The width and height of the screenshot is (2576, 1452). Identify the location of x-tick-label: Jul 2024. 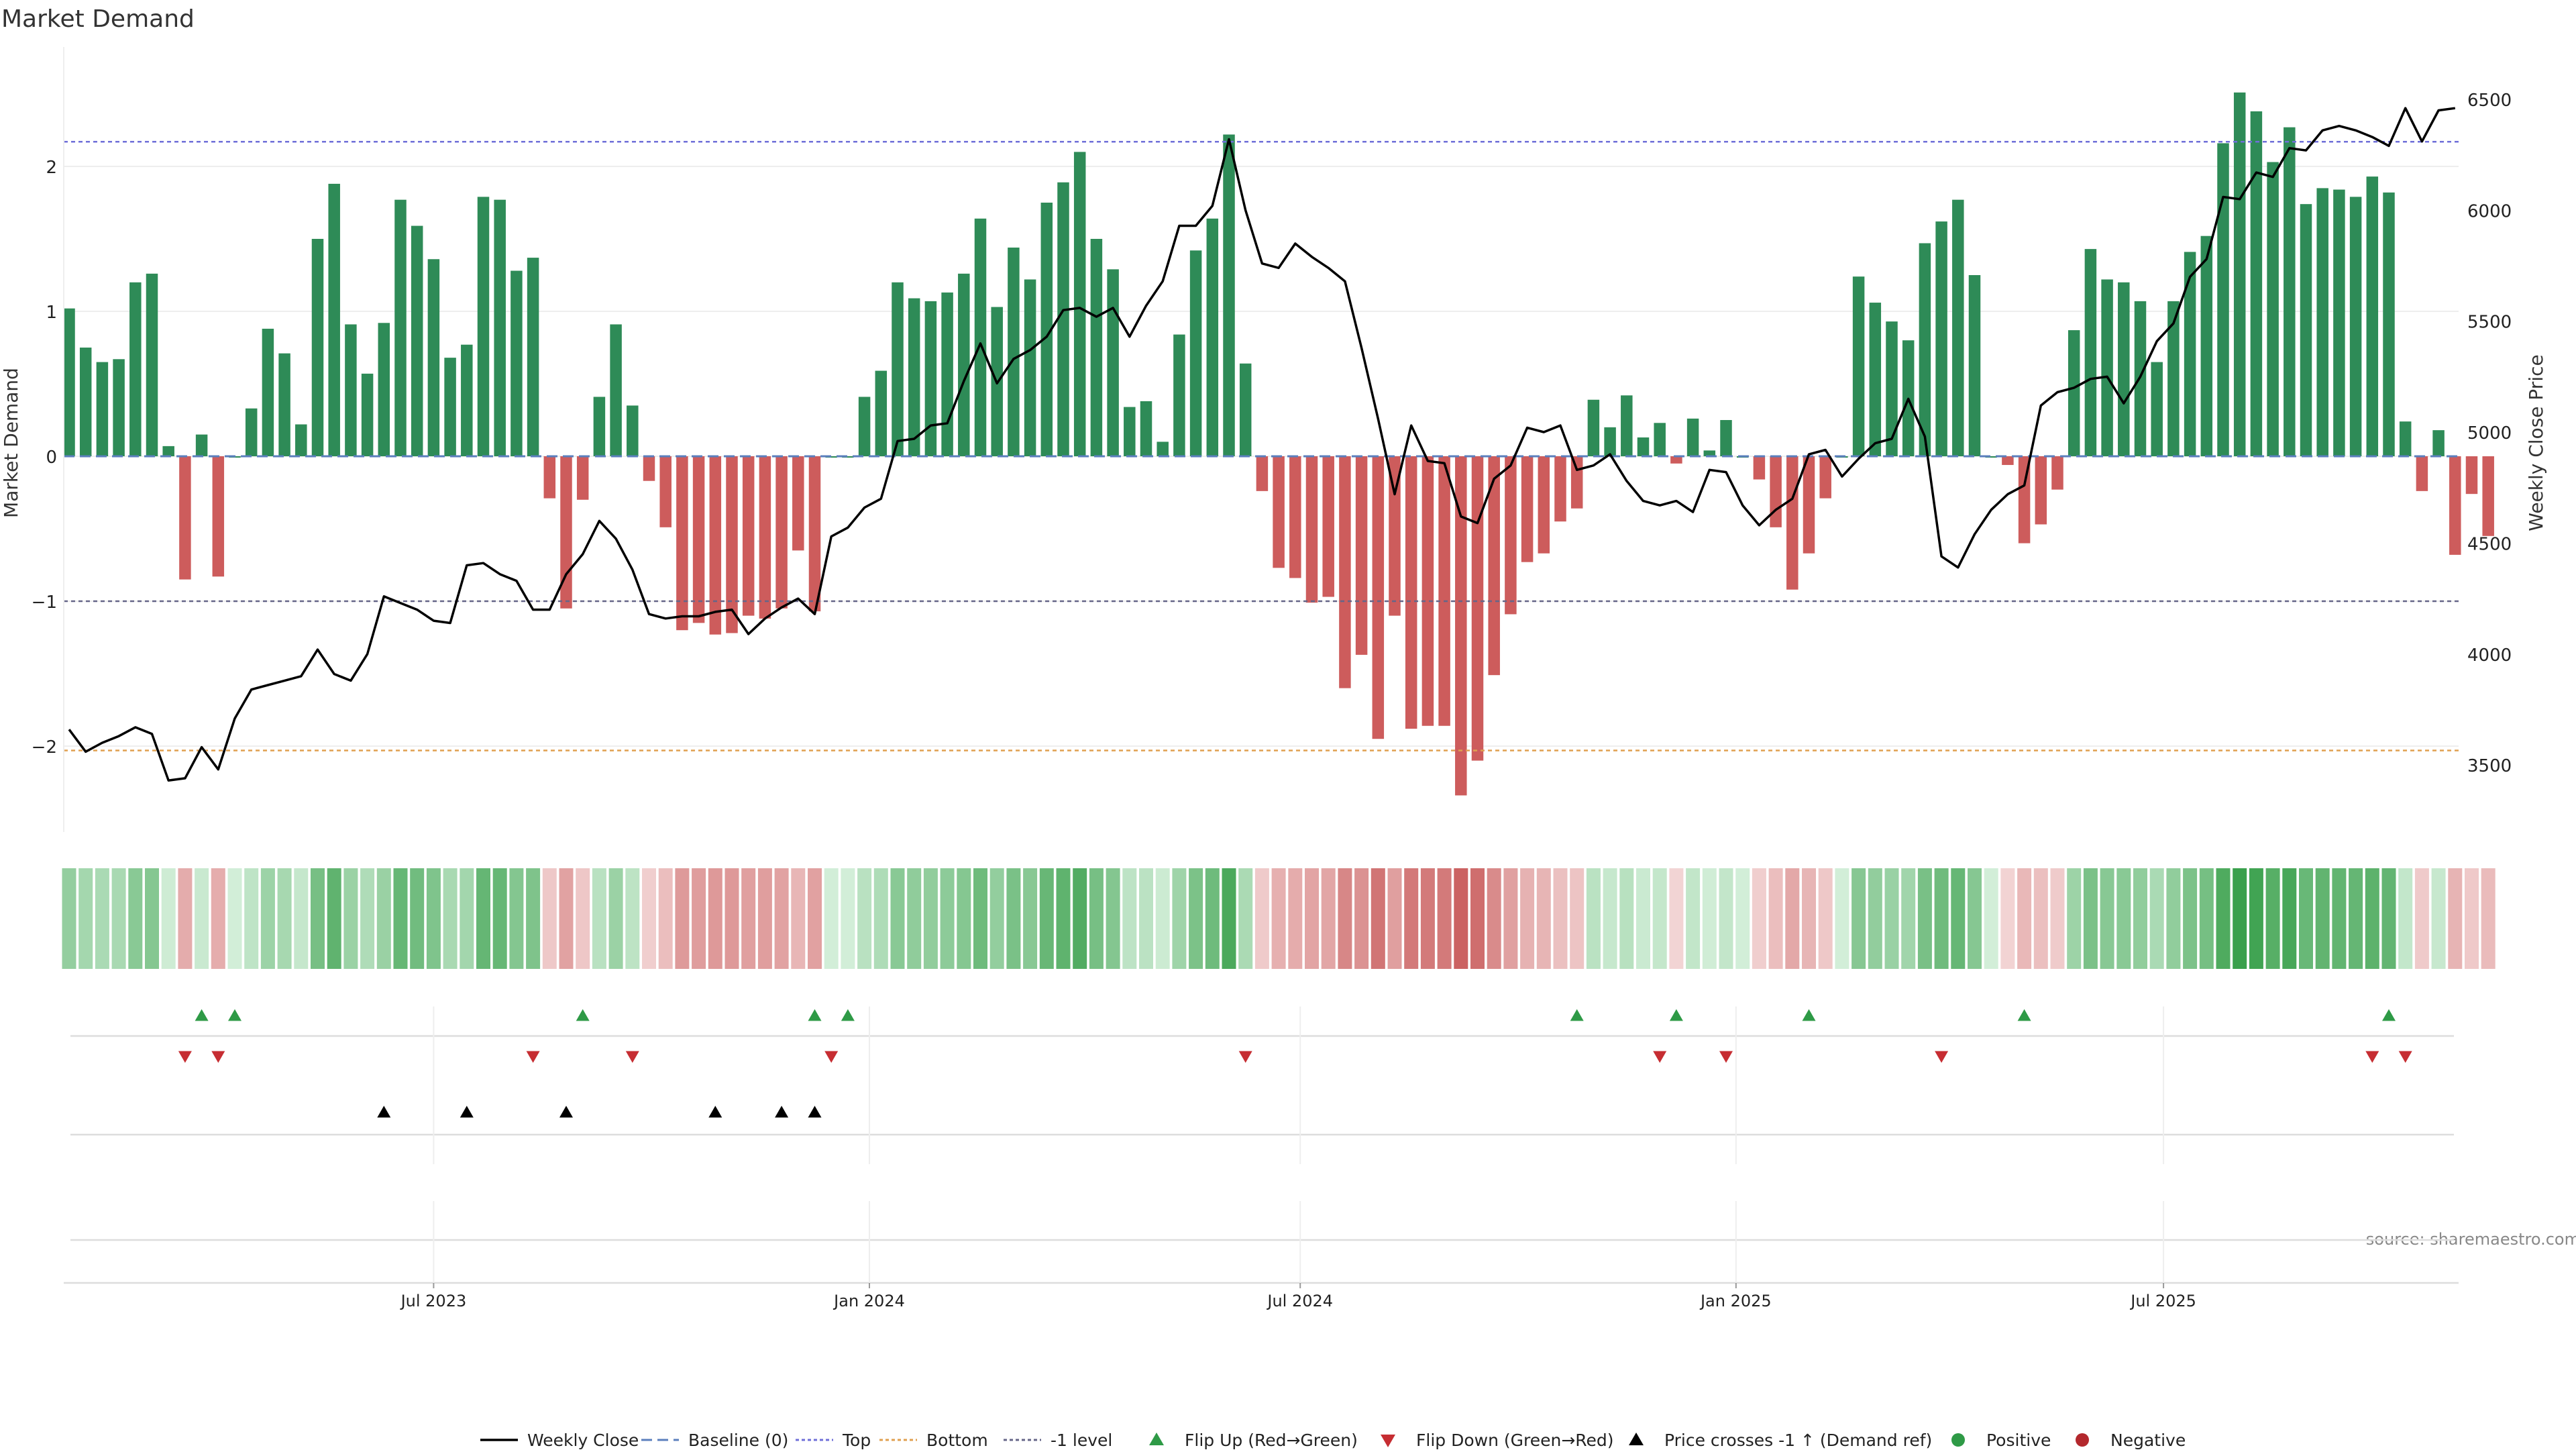
(1299, 1301).